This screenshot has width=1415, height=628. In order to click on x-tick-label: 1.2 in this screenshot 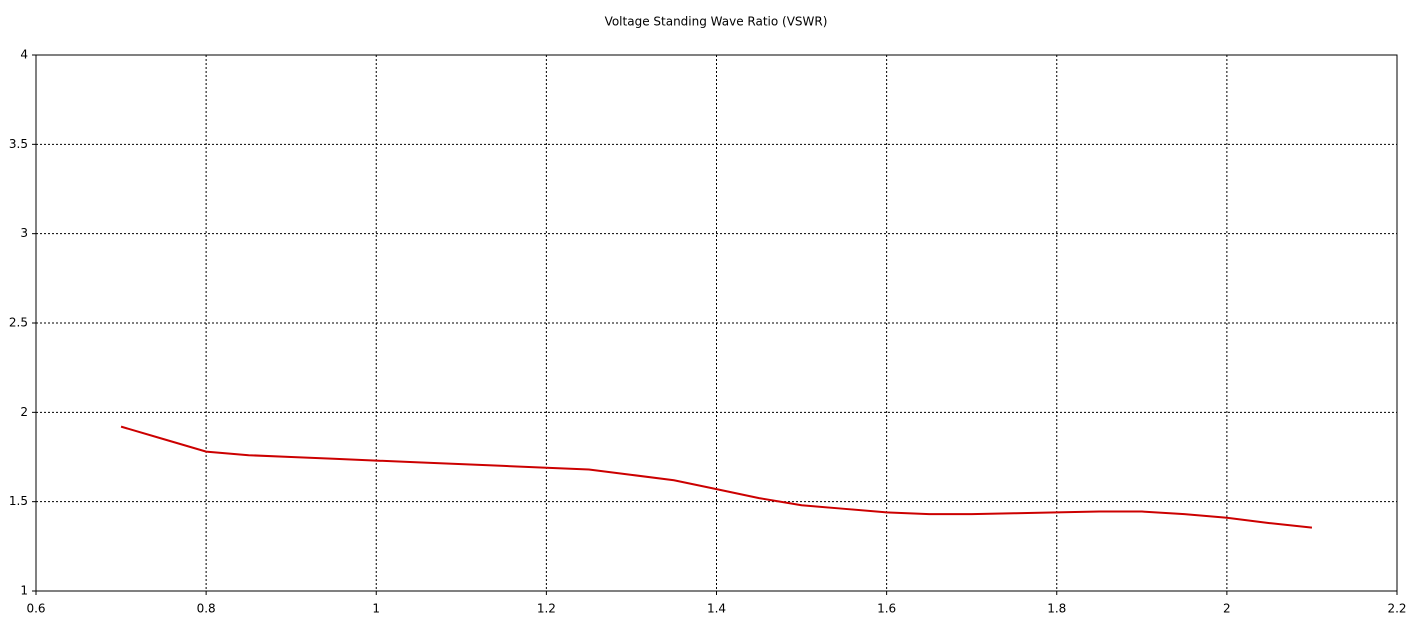, I will do `click(546, 609)`.